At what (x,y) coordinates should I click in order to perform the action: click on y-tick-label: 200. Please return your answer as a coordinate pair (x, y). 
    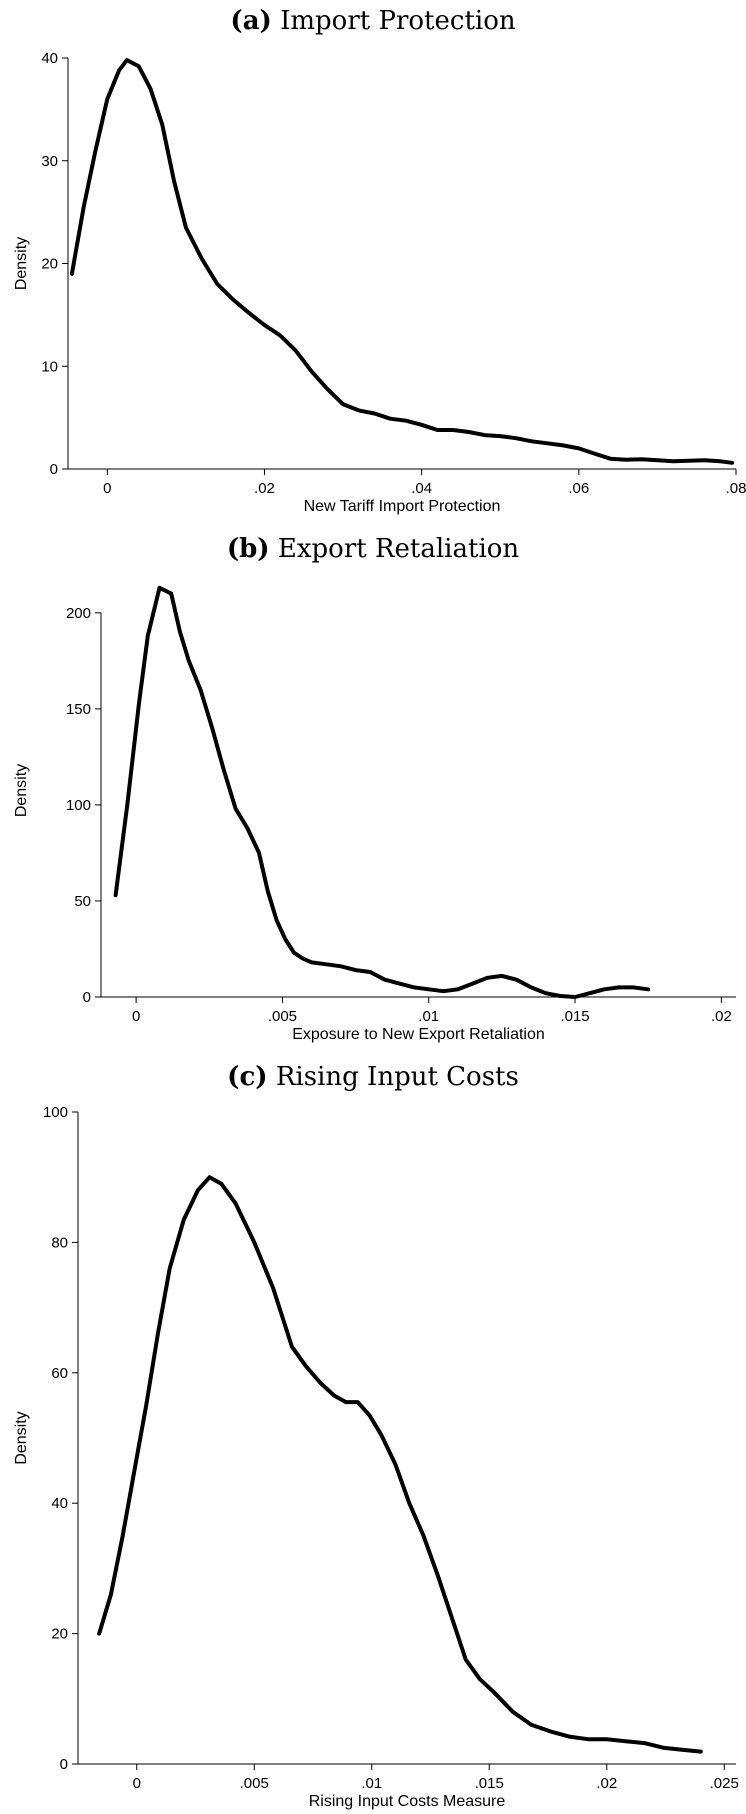
    Looking at the image, I should click on (78, 613).